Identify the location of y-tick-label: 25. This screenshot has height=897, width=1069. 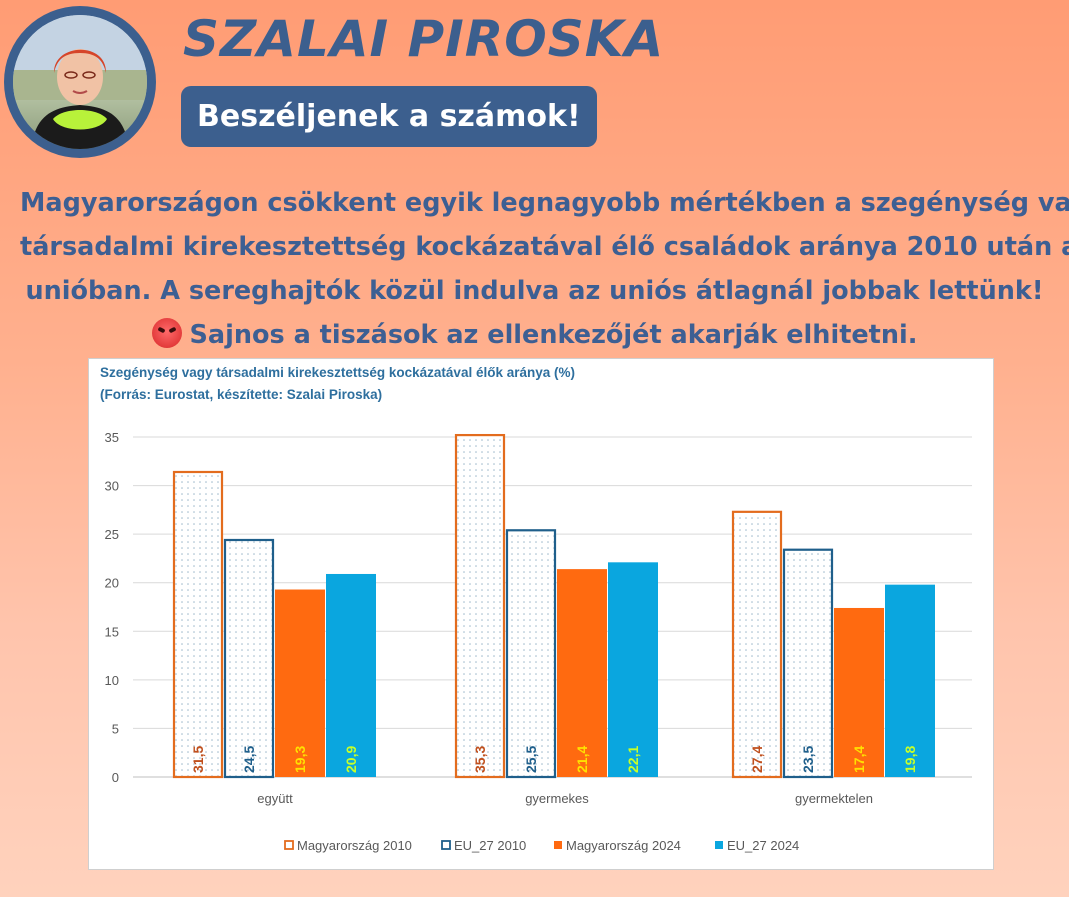
(112, 534).